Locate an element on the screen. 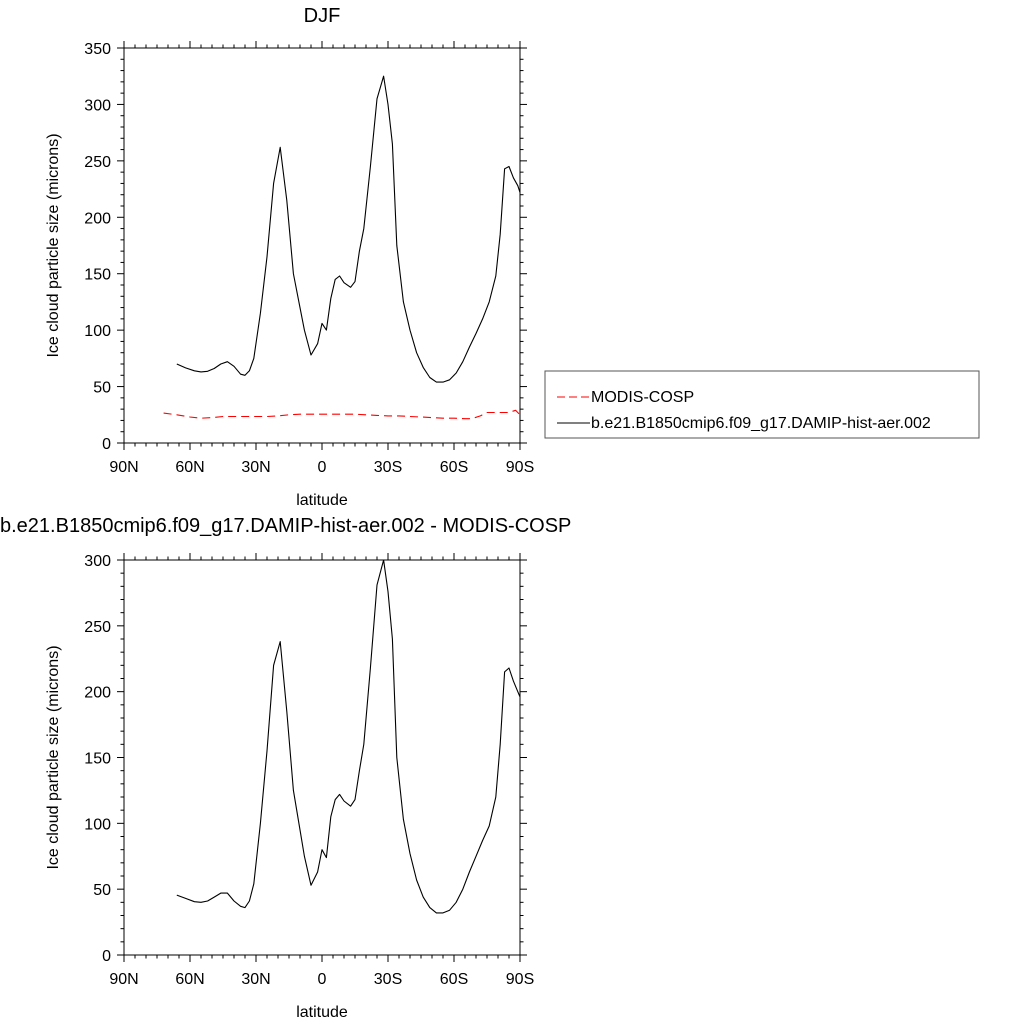 The height and width of the screenshot is (1024, 1024). legend-box is located at coordinates (762, 404).